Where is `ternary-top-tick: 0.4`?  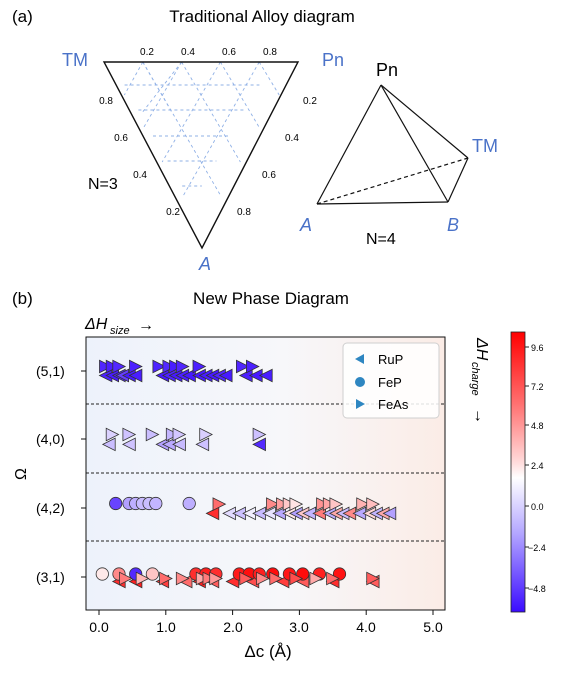 ternary-top-tick: 0.4 is located at coordinates (188, 52).